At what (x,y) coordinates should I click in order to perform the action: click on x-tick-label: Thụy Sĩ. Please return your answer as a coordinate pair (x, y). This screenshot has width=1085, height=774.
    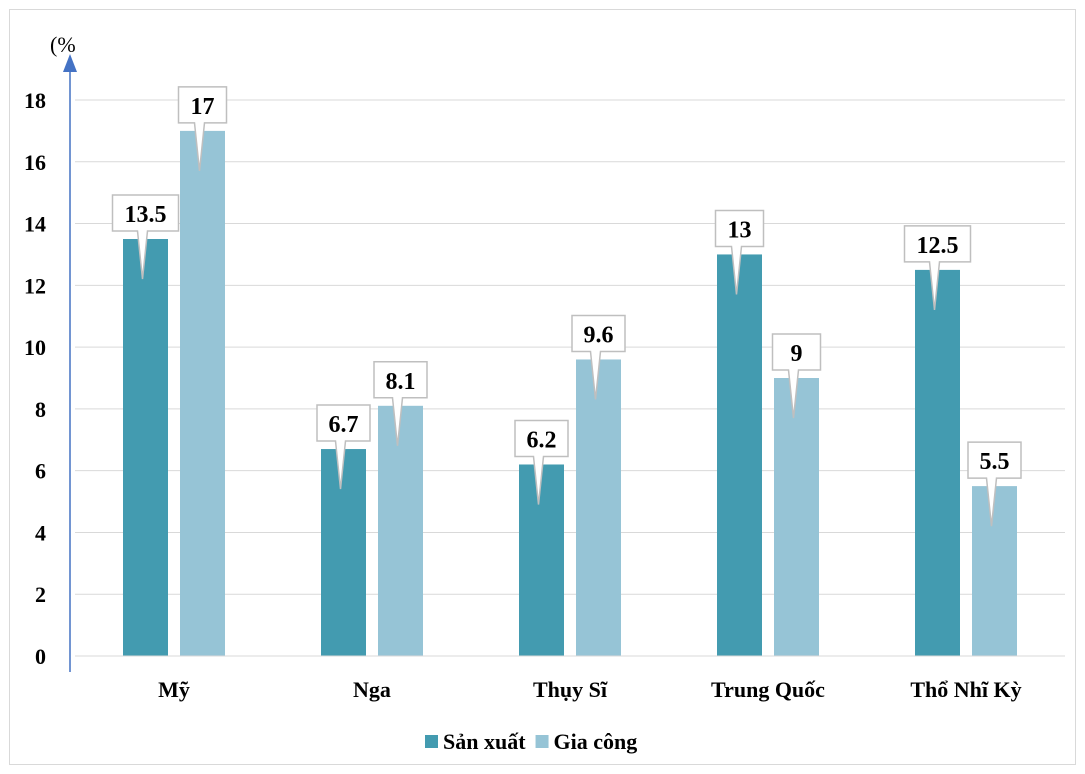
    Looking at the image, I should click on (570, 689).